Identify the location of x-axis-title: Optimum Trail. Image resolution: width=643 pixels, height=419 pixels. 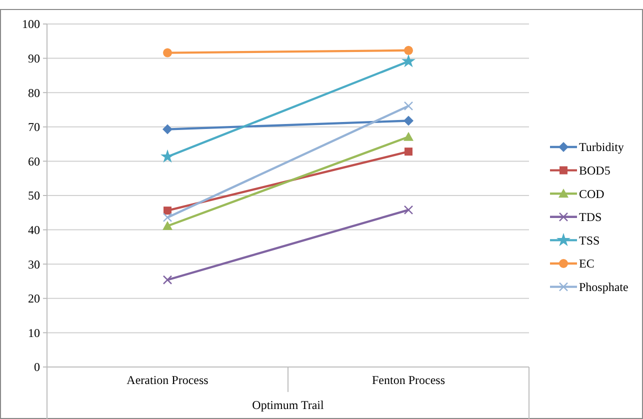
(288, 405).